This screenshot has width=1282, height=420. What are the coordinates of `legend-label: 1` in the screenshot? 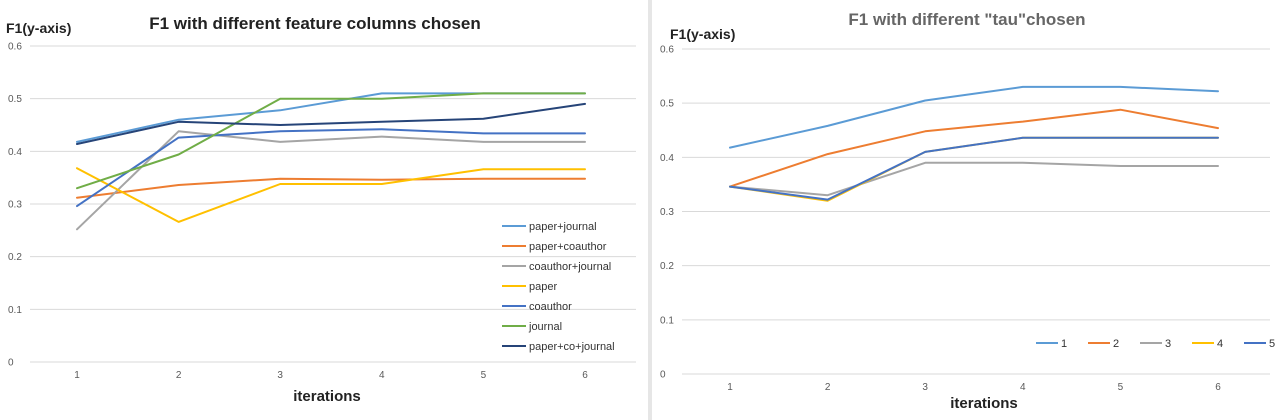 It's located at (1064, 344).